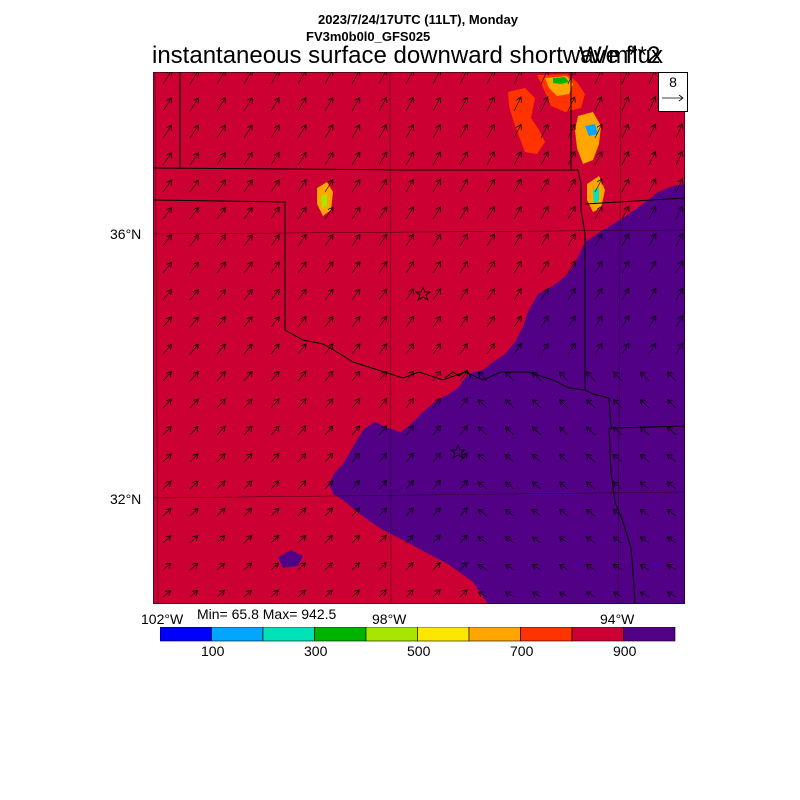 Image resolution: width=800 pixels, height=800 pixels. I want to click on cloud-patch-2-center, so click(561, 80).